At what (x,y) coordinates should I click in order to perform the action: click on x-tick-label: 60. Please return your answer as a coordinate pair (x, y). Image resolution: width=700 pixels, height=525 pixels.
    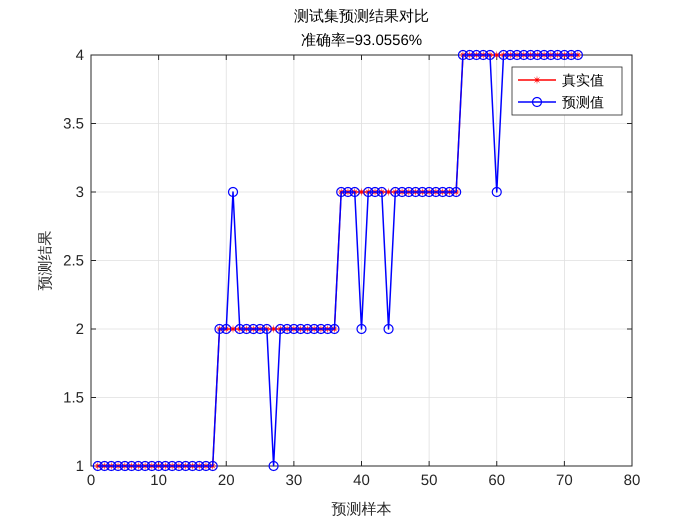
    Looking at the image, I should click on (497, 480).